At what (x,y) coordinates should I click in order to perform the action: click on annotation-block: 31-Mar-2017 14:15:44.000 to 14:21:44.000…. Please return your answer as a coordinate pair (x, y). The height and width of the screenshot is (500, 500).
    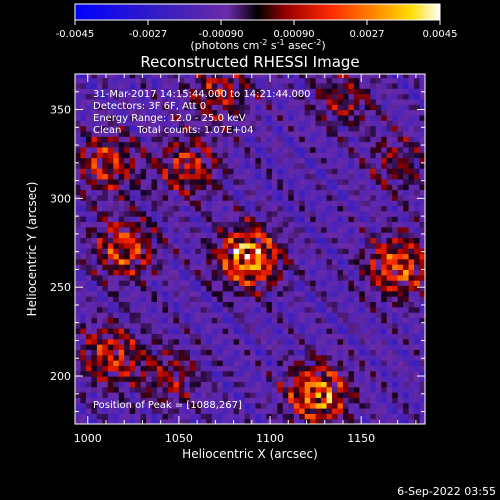
    Looking at the image, I should click on (202, 112).